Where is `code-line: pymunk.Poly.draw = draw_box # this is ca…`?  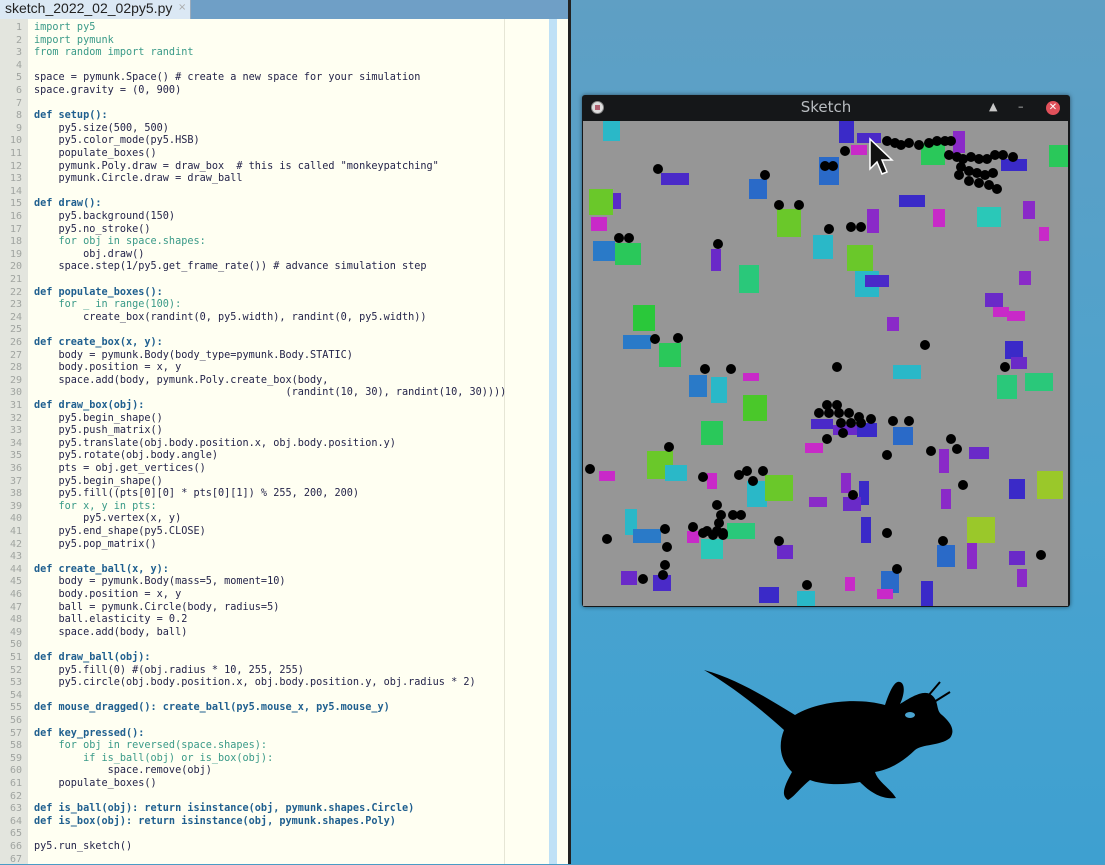
code-line: pymunk.Poly.draw = draw_box # this is ca… is located at coordinates (236, 166).